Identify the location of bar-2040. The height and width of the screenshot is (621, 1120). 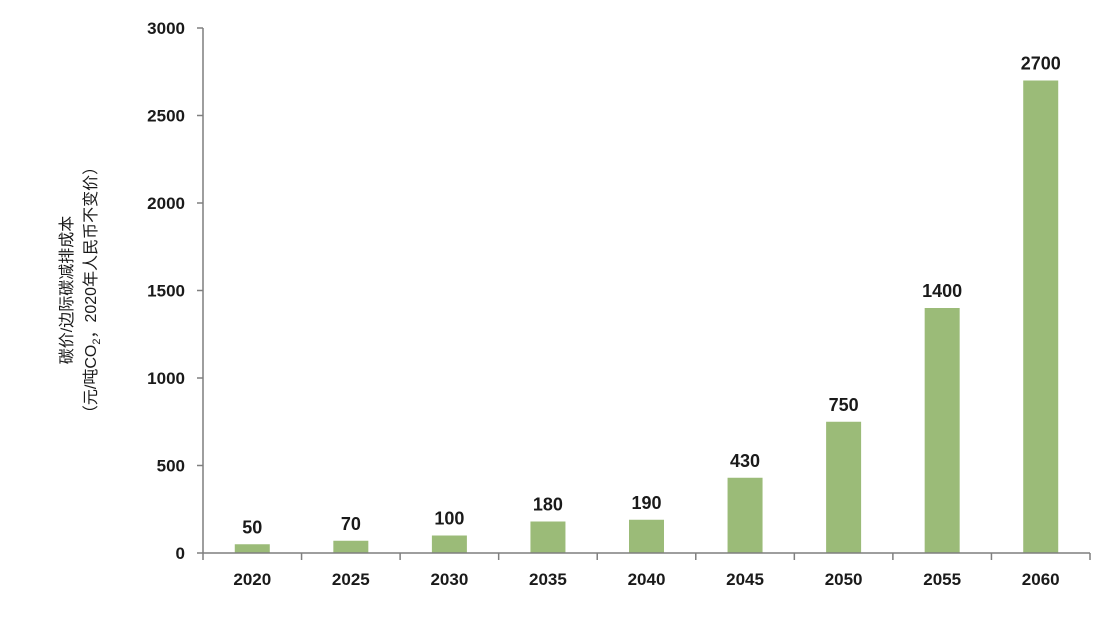
(646, 536).